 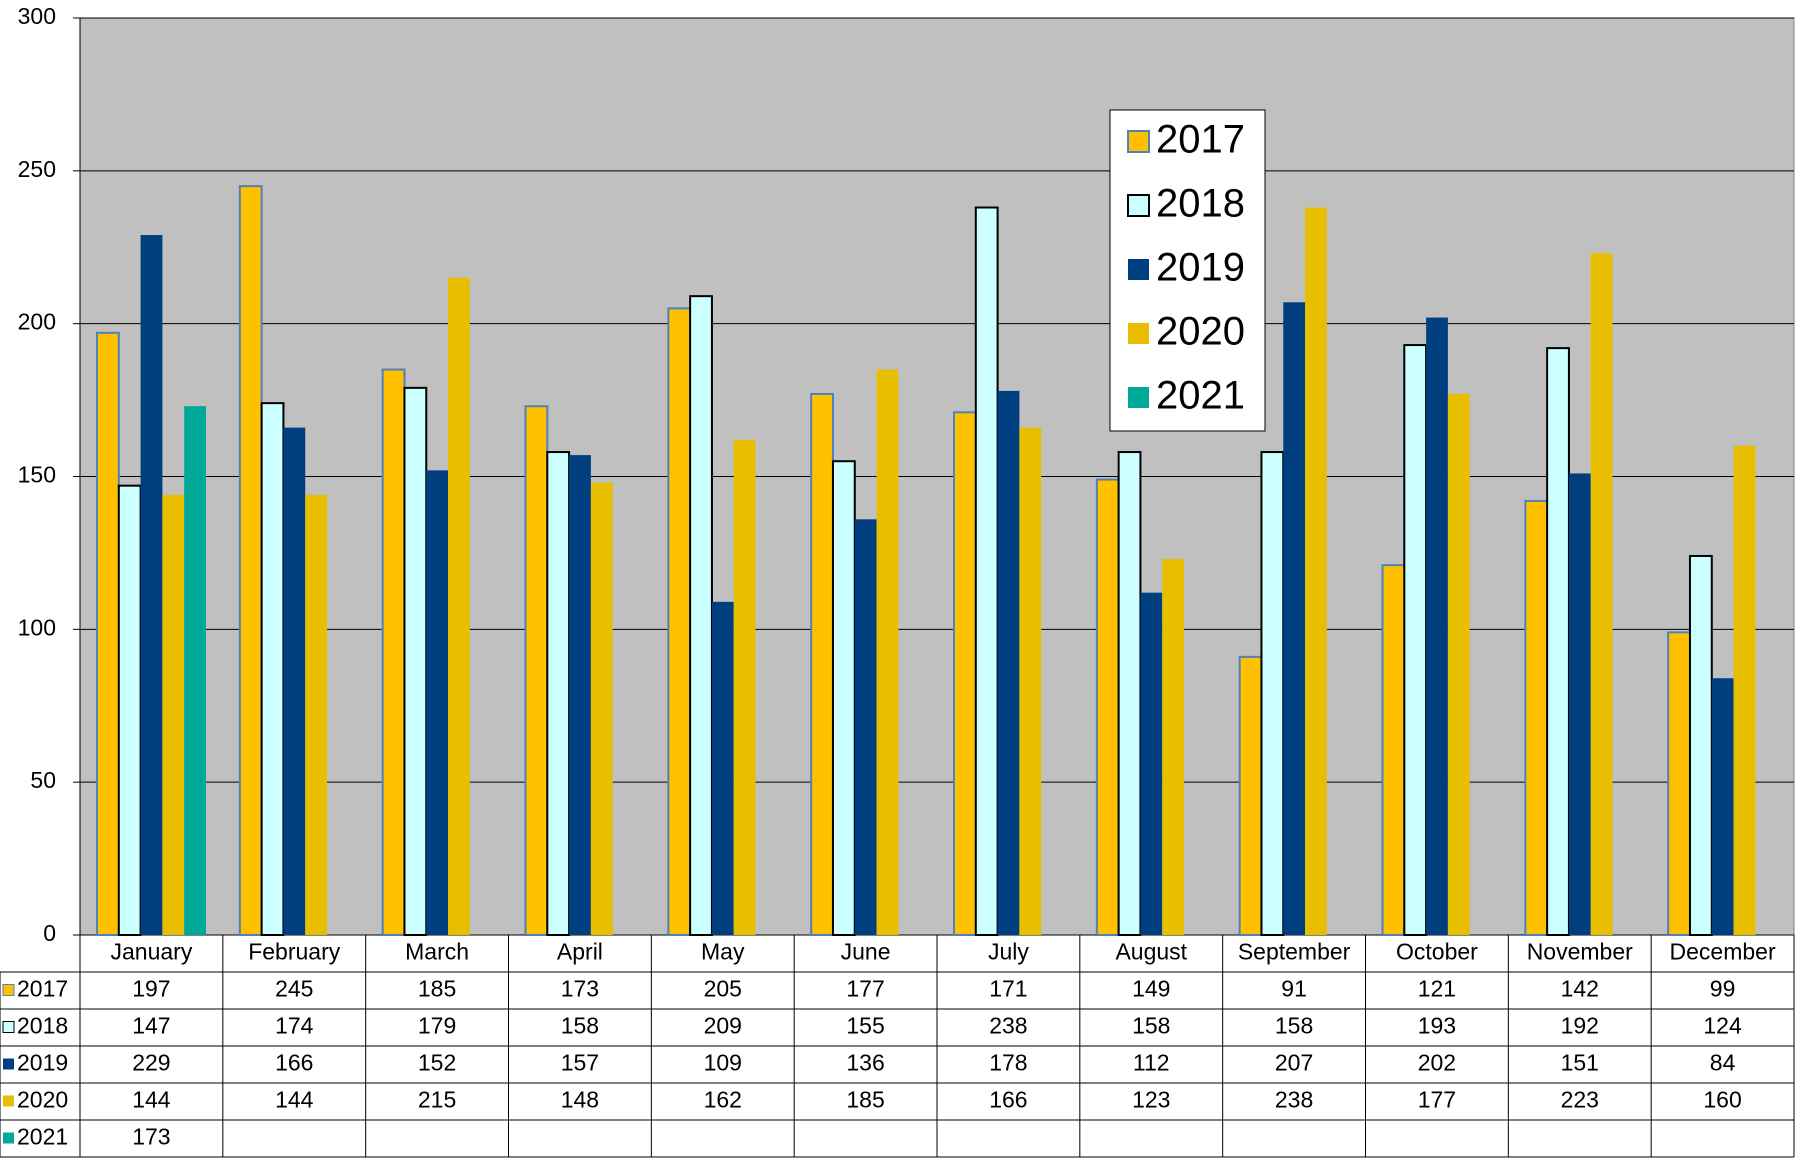 I want to click on x-tick-label: February, so click(x=294, y=952).